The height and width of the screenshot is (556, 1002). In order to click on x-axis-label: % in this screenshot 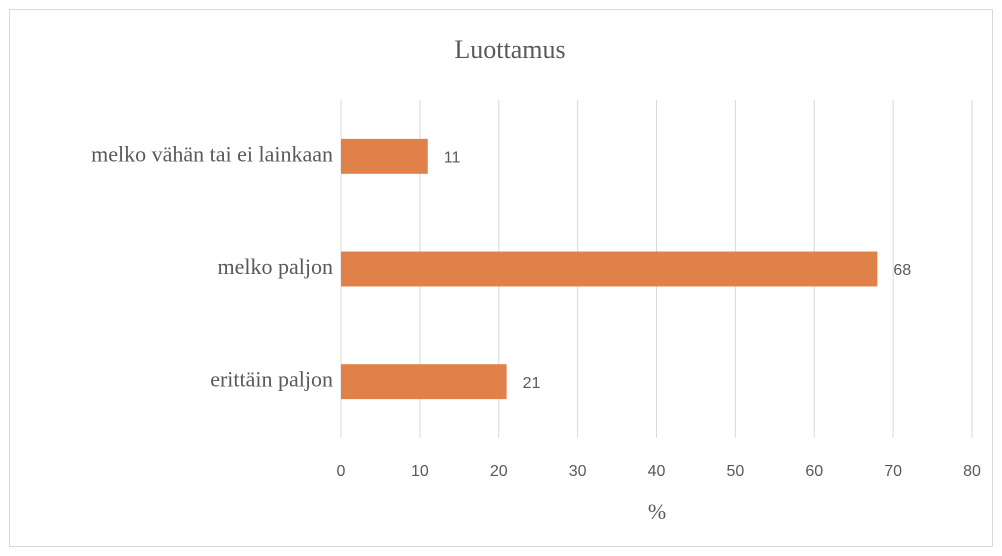, I will do `click(657, 511)`.